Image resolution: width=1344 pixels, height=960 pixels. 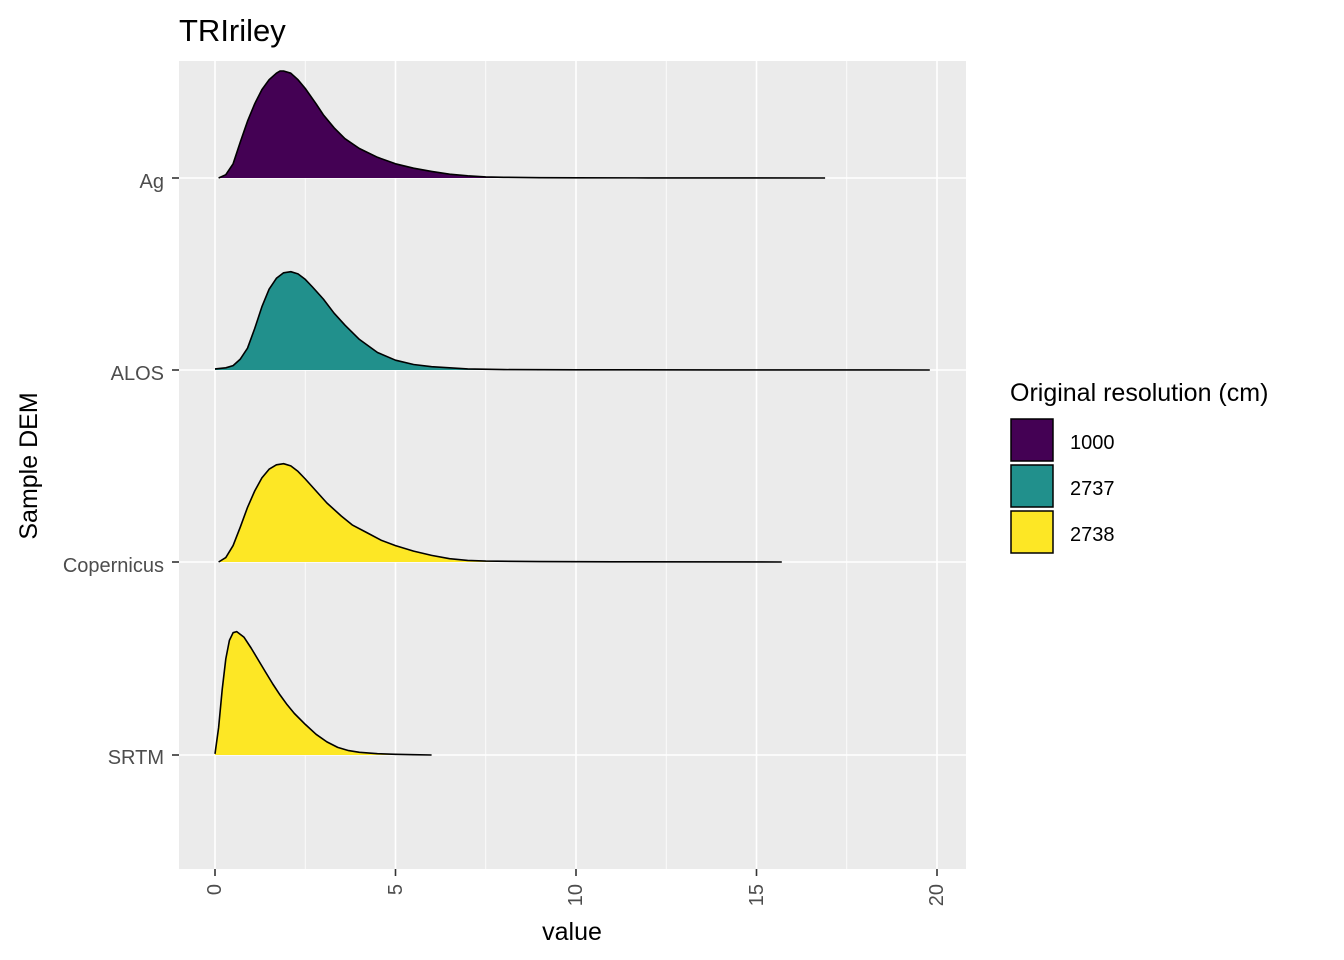 I want to click on legend-item-2737: 2737, so click(x=1062, y=486).